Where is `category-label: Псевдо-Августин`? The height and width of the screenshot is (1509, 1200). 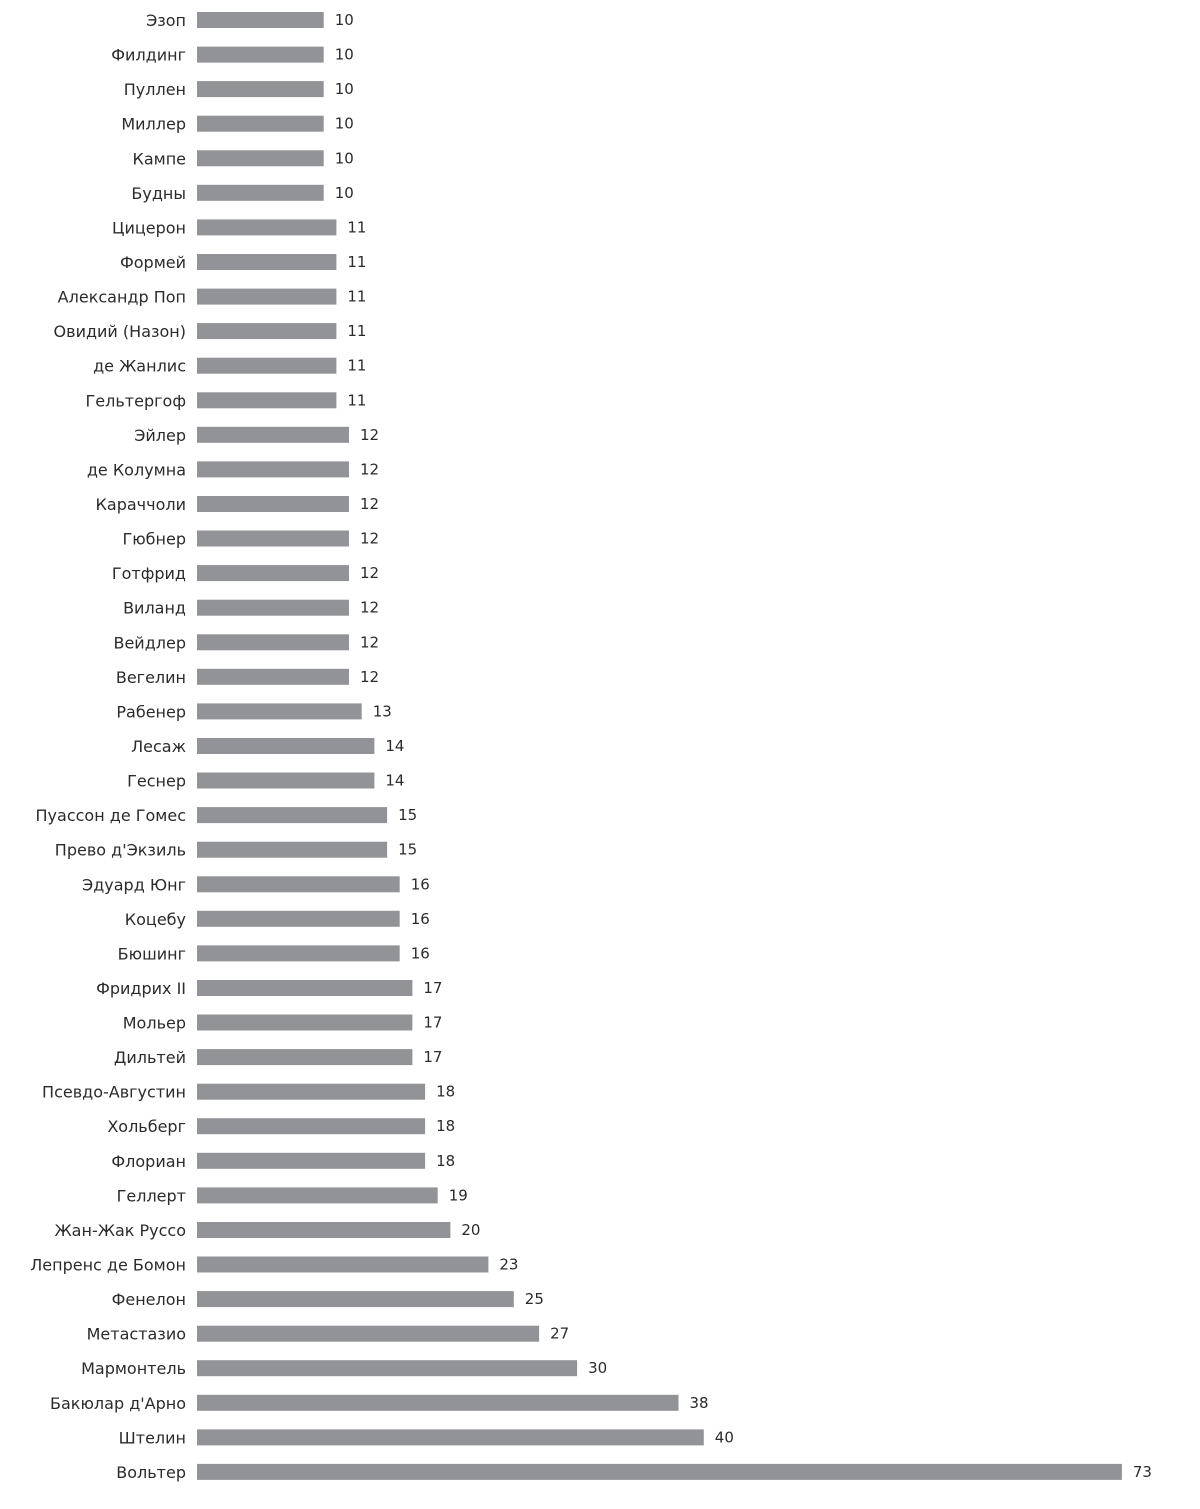
category-label: Псевдо-Августин is located at coordinates (114, 1092).